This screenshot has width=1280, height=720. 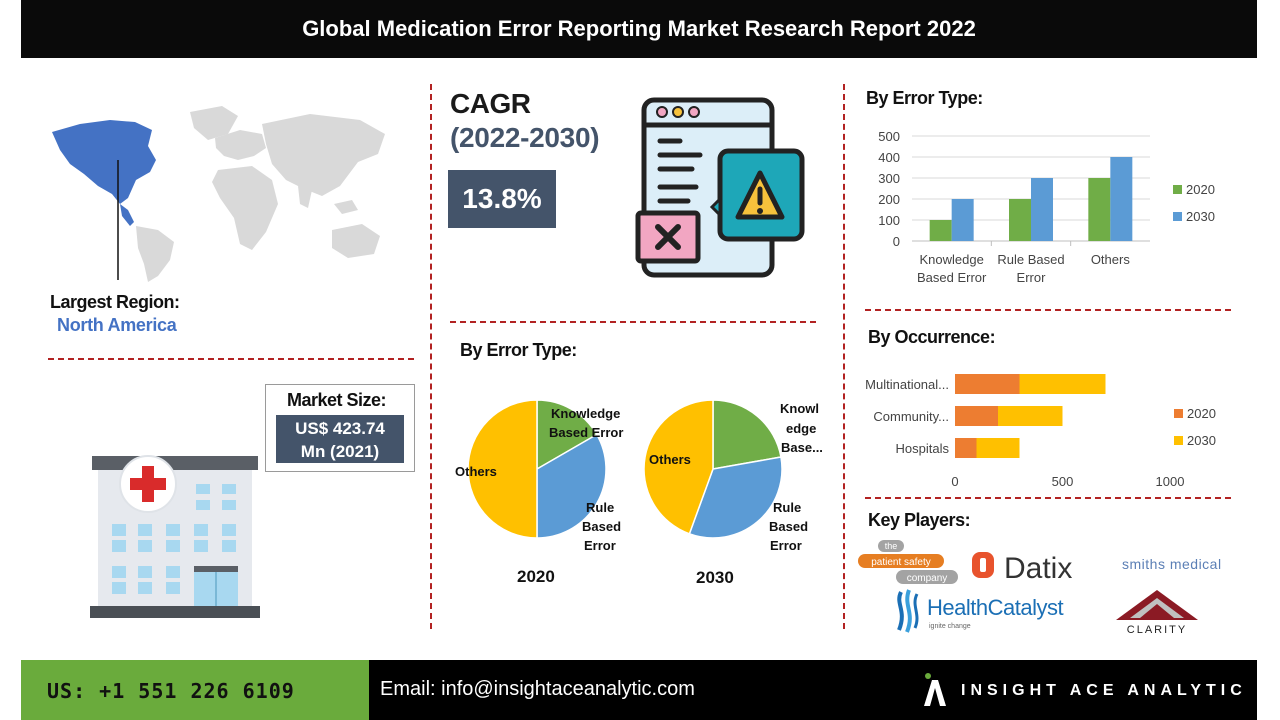 I want to click on pie-2020-slice-rule-based-error, so click(x=571, y=486).